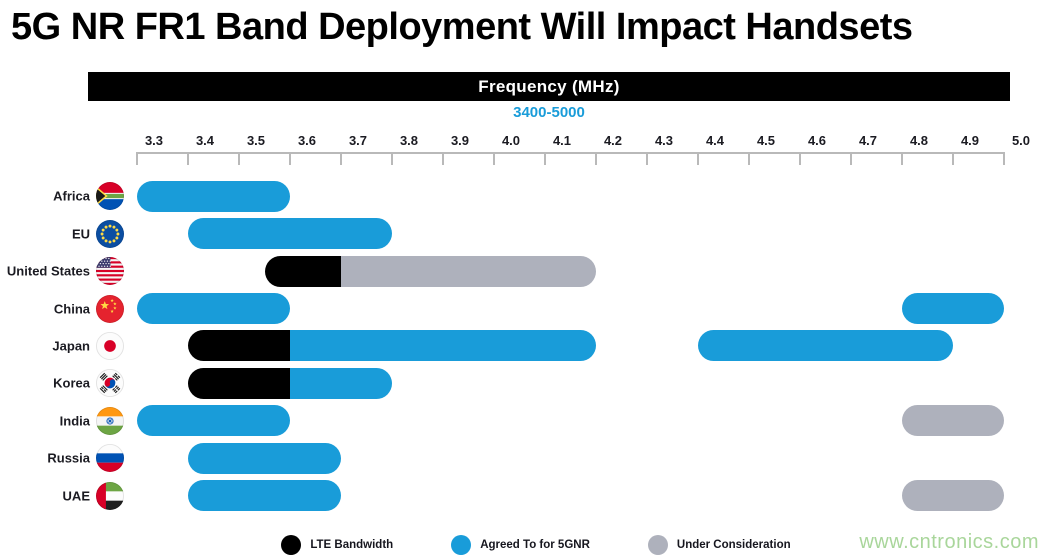  I want to click on x-axis-tick-label: 3.3, so click(154, 140).